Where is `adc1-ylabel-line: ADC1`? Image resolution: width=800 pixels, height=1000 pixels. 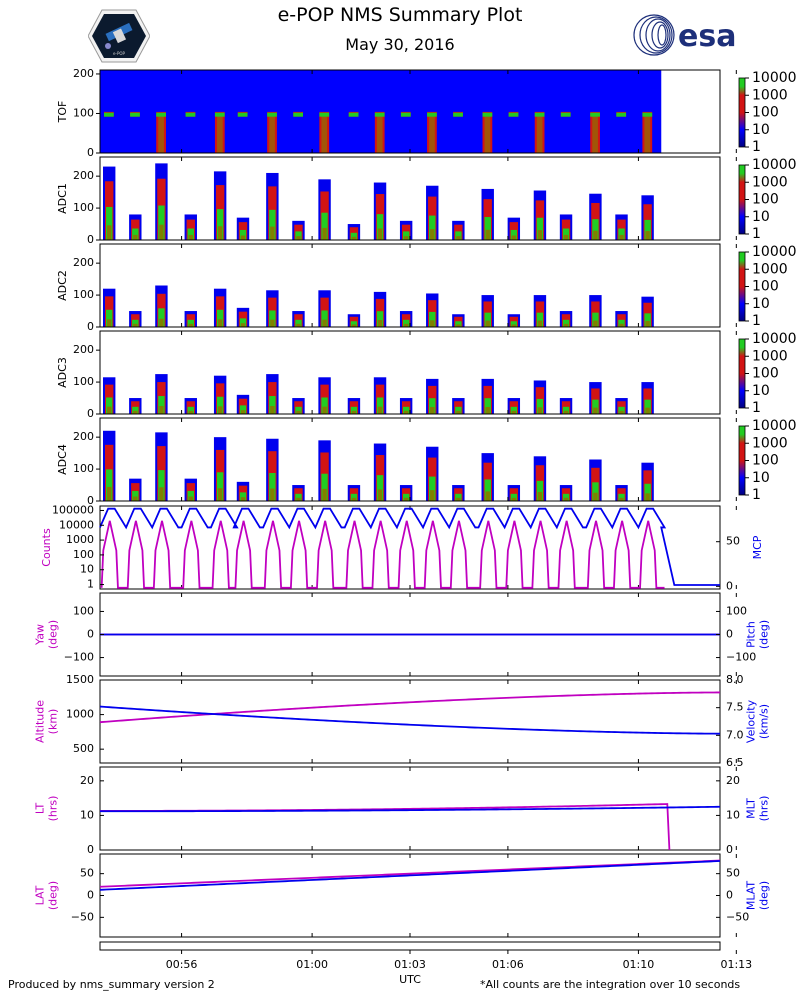
adc1-ylabel-line: ADC1 is located at coordinates (62, 198).